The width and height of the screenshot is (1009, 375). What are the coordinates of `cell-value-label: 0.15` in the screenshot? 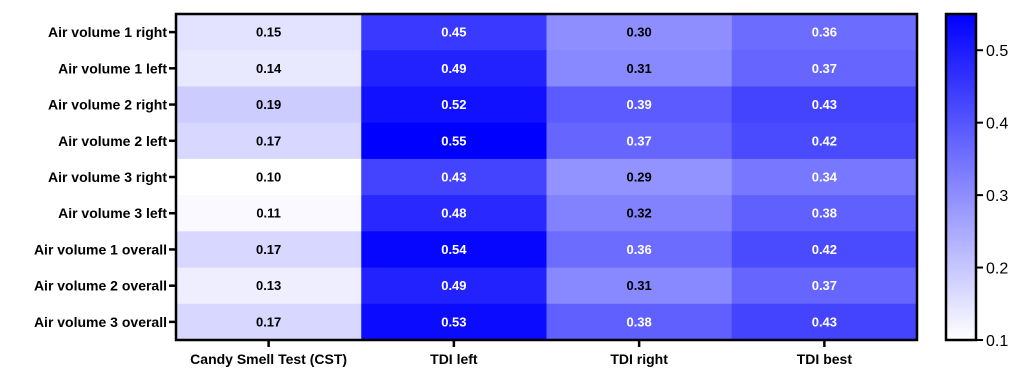 It's located at (268, 32).